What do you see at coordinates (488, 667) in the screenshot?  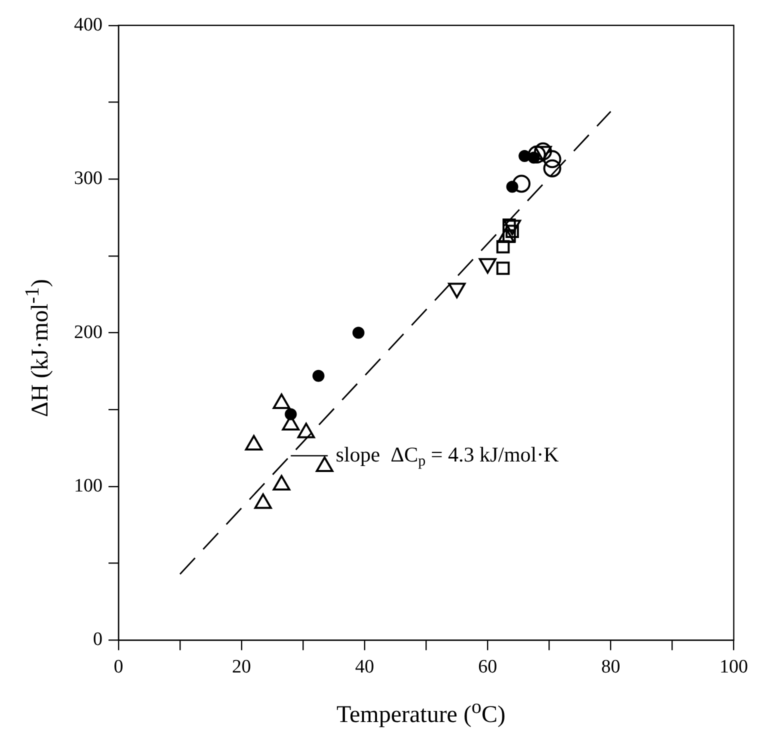 I see `x-tick-label: 60` at bounding box center [488, 667].